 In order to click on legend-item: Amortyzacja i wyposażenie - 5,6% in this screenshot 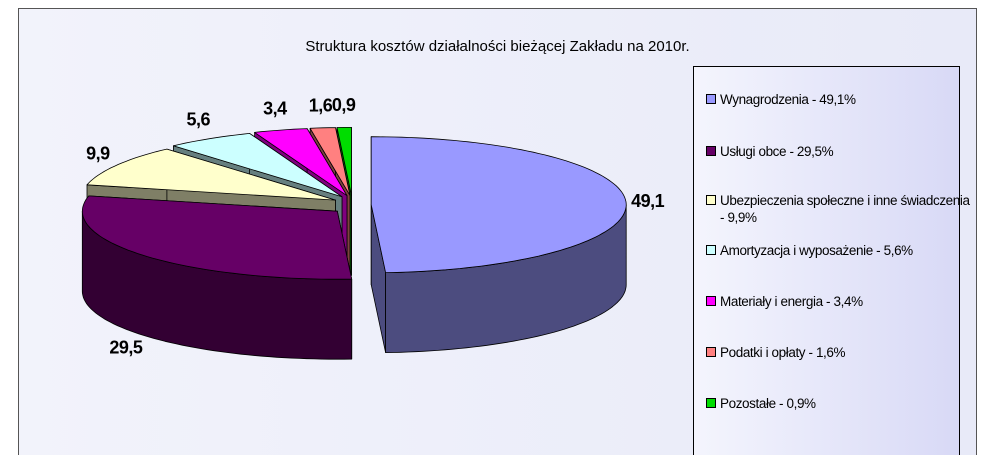, I will do `click(838, 250)`.